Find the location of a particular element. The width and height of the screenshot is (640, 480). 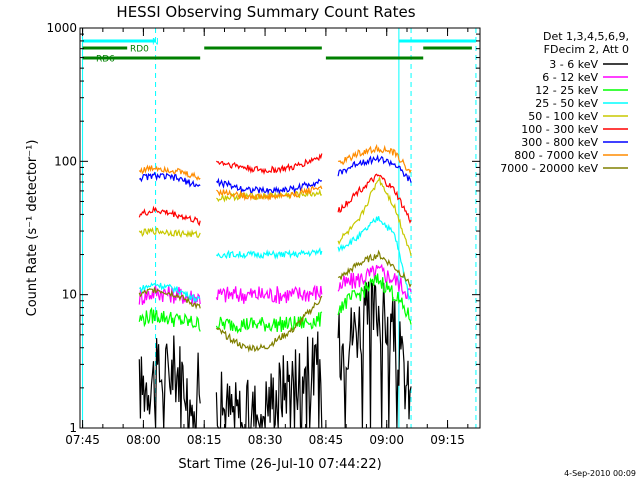

y-tick-label: 10 is located at coordinates (69, 295).